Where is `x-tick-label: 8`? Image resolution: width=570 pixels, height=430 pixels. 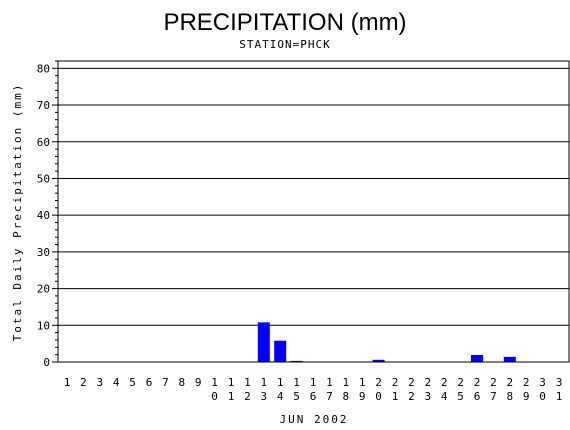
x-tick-label: 8 is located at coordinates (181, 382).